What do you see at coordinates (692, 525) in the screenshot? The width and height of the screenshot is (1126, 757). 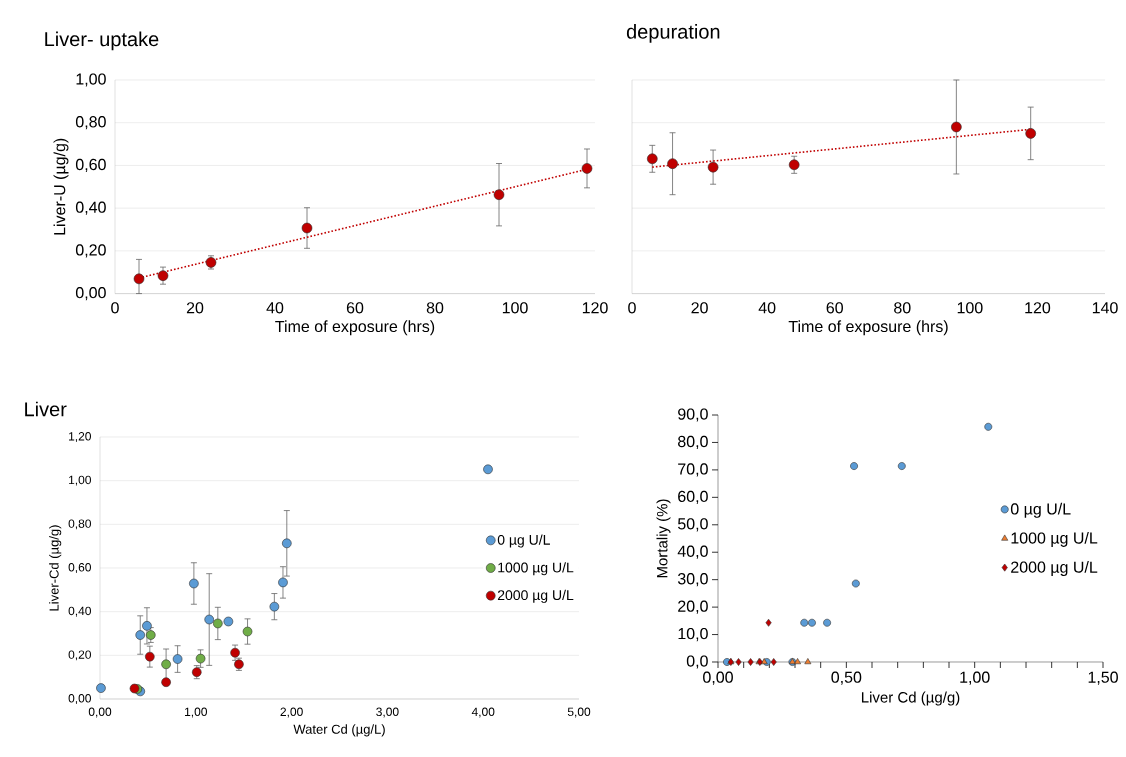 I see `y-tick-label: 50,0` at bounding box center [692, 525].